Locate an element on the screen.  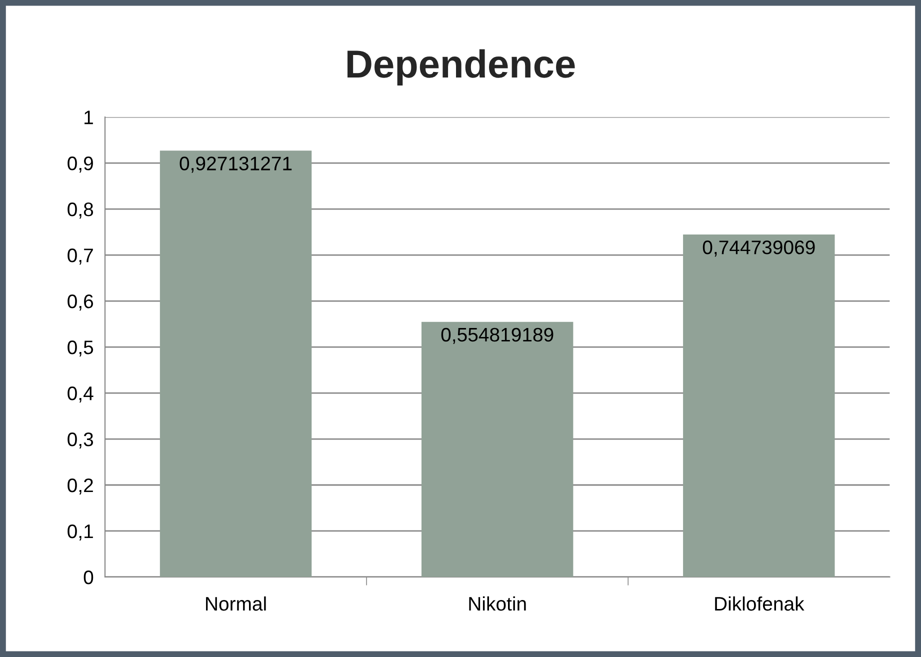
y-tick-label: 0,1 is located at coordinates (80, 532).